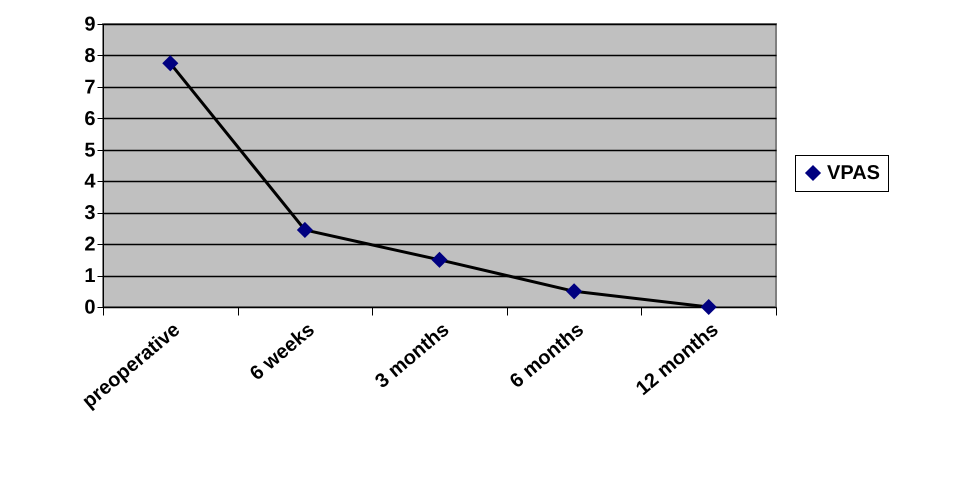 The height and width of the screenshot is (498, 967). What do you see at coordinates (90, 87) in the screenshot?
I see `y-tick-label: 7` at bounding box center [90, 87].